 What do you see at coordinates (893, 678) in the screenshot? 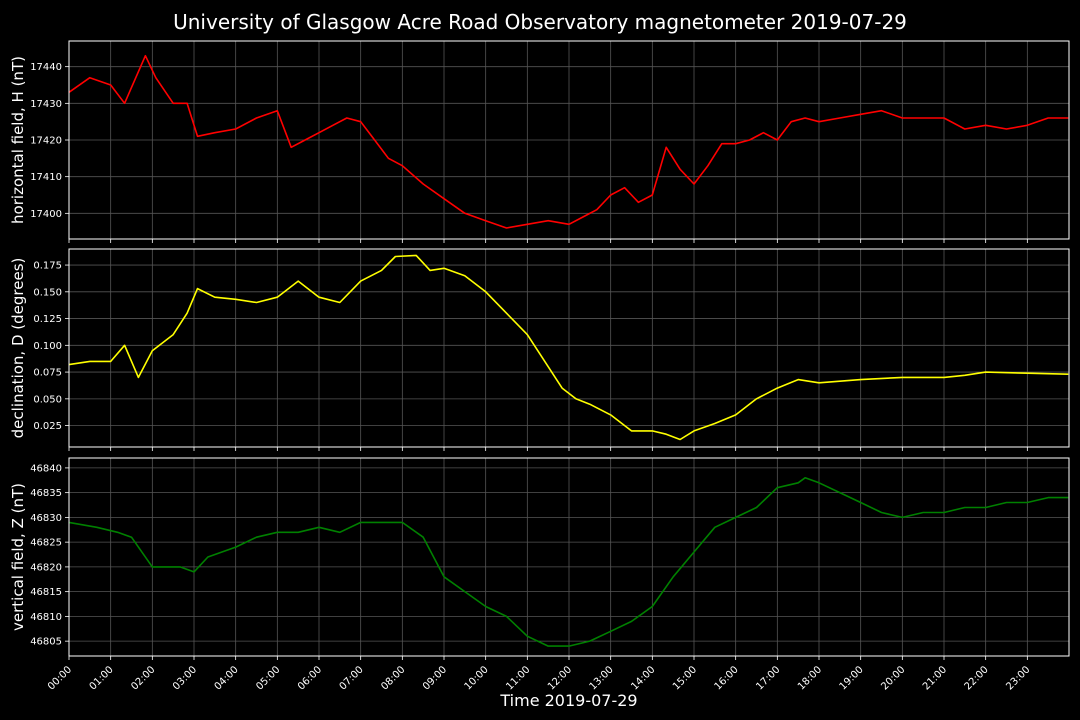
I see `x-tick-label: 20:00` at bounding box center [893, 678].